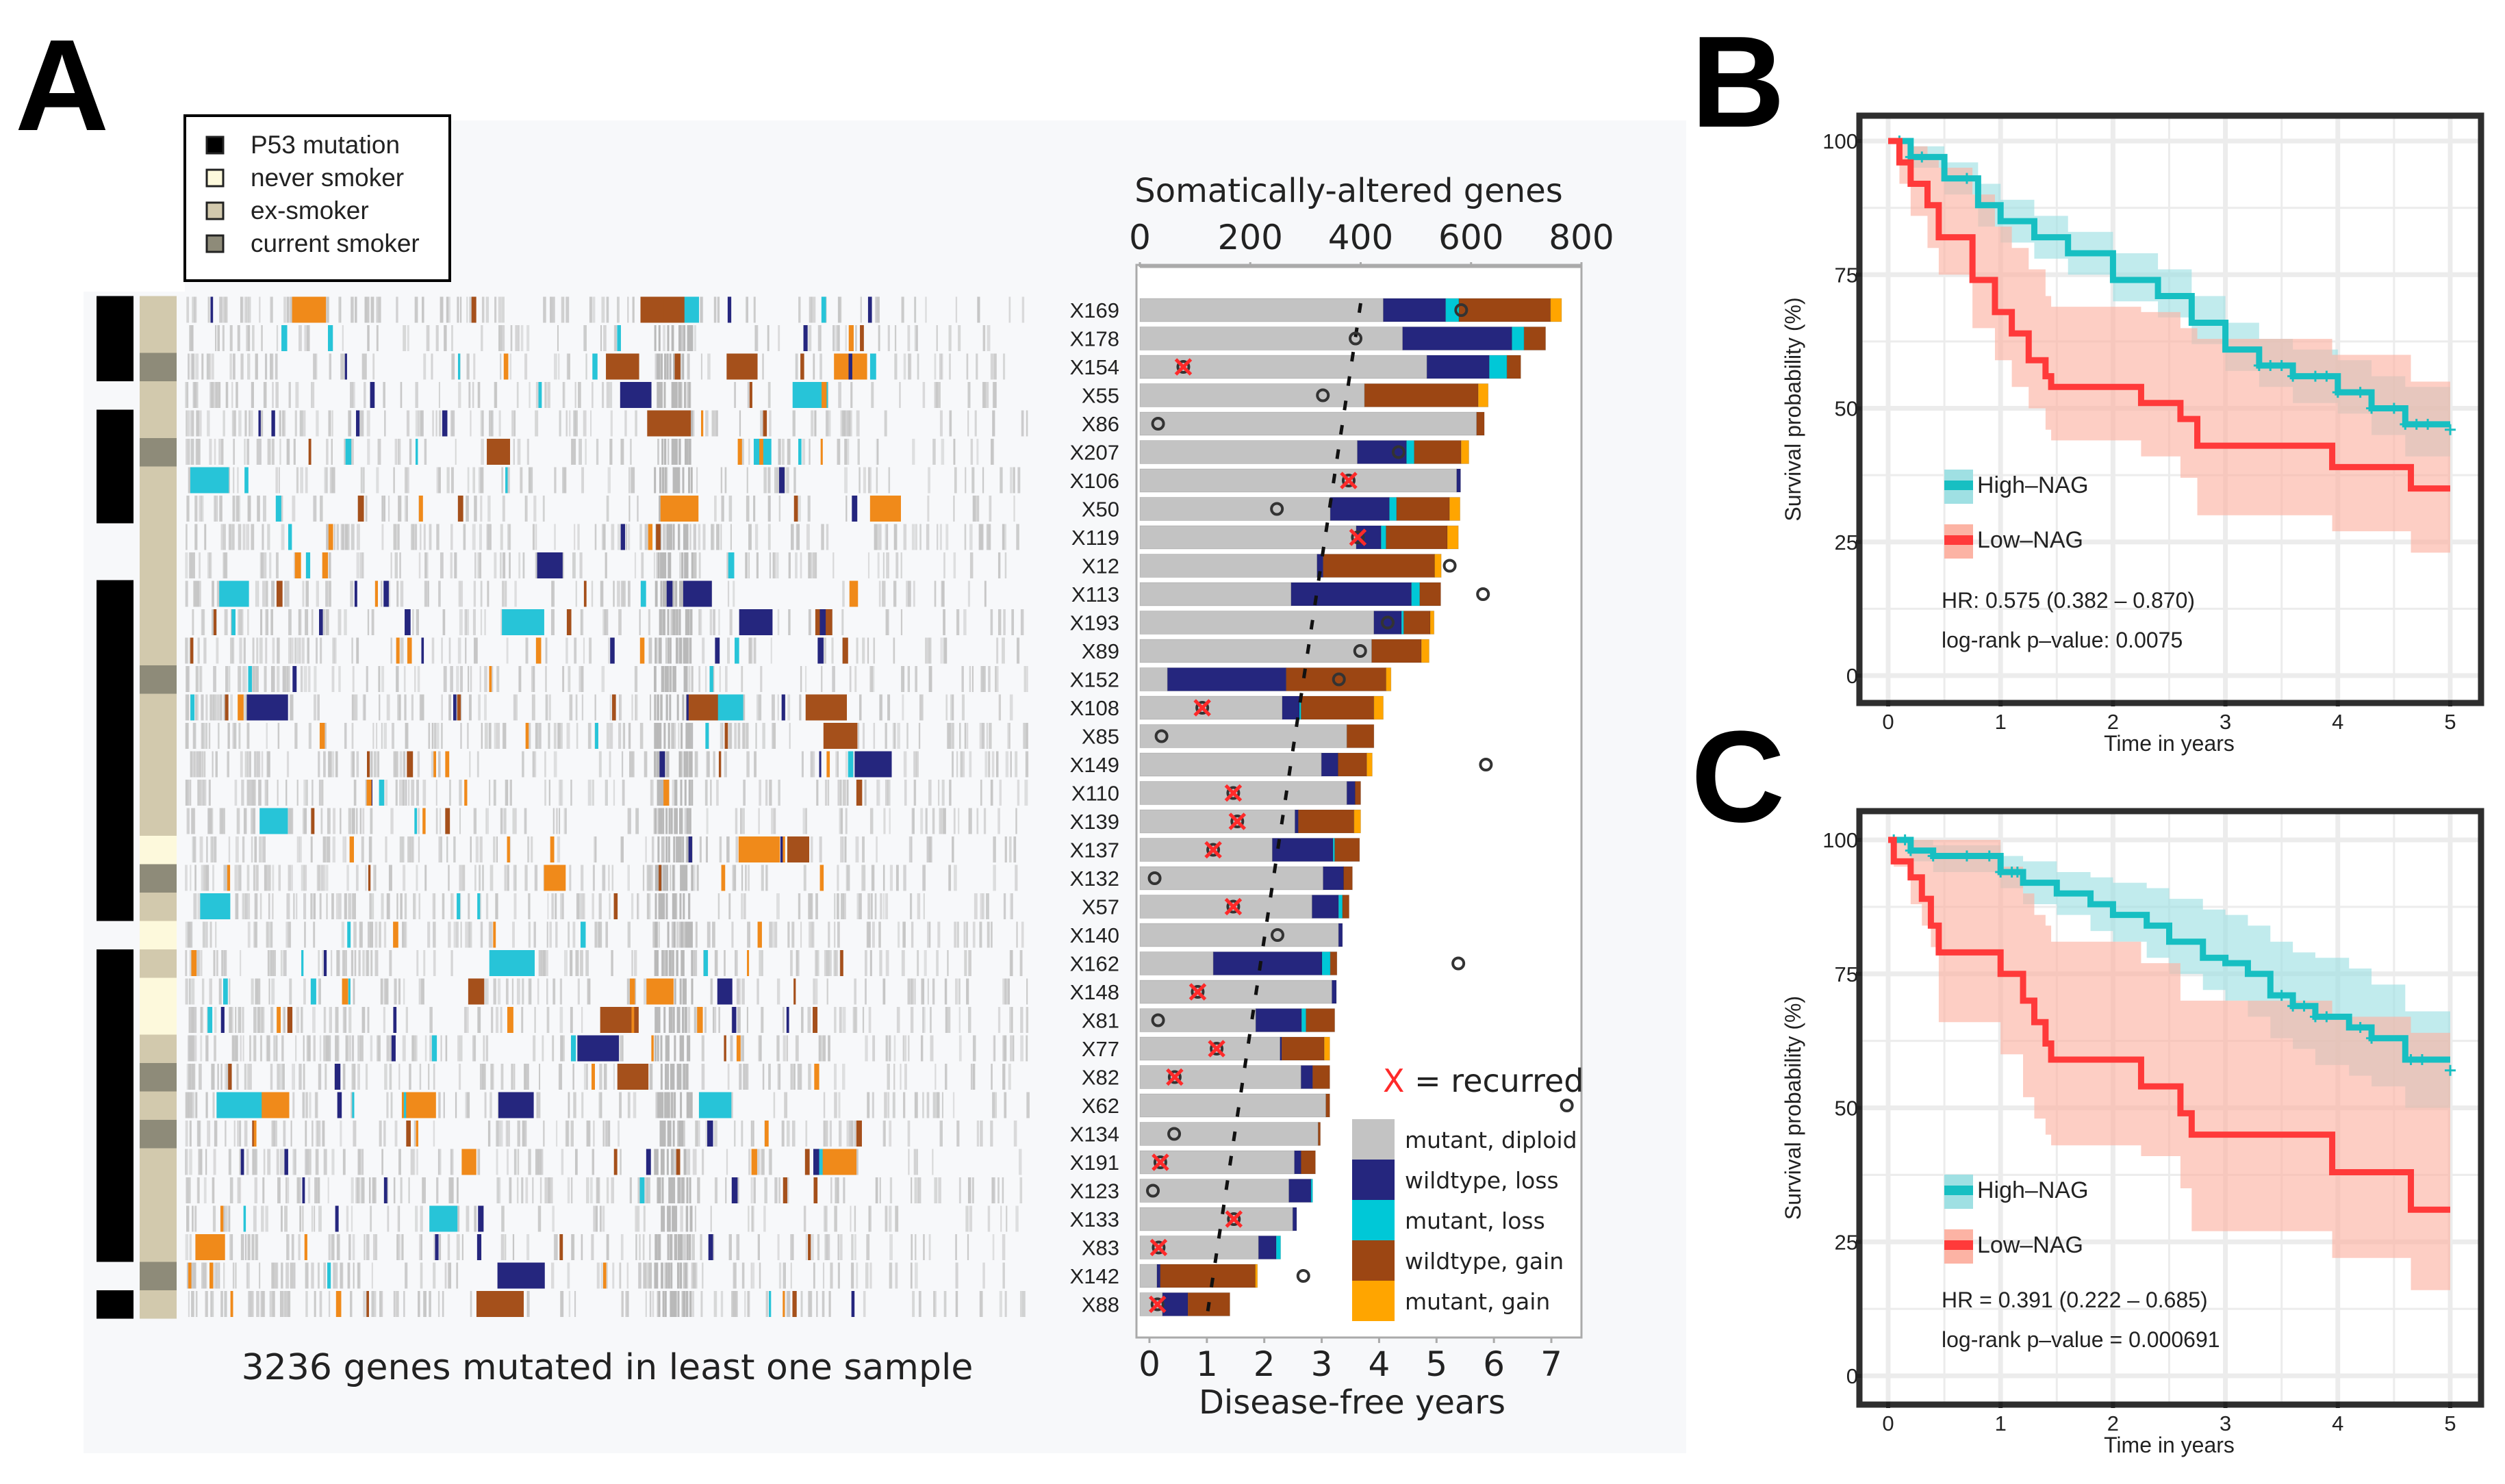  What do you see at coordinates (1373, 1301) in the screenshot?
I see `legend-swatch-mutant_gain` at bounding box center [1373, 1301].